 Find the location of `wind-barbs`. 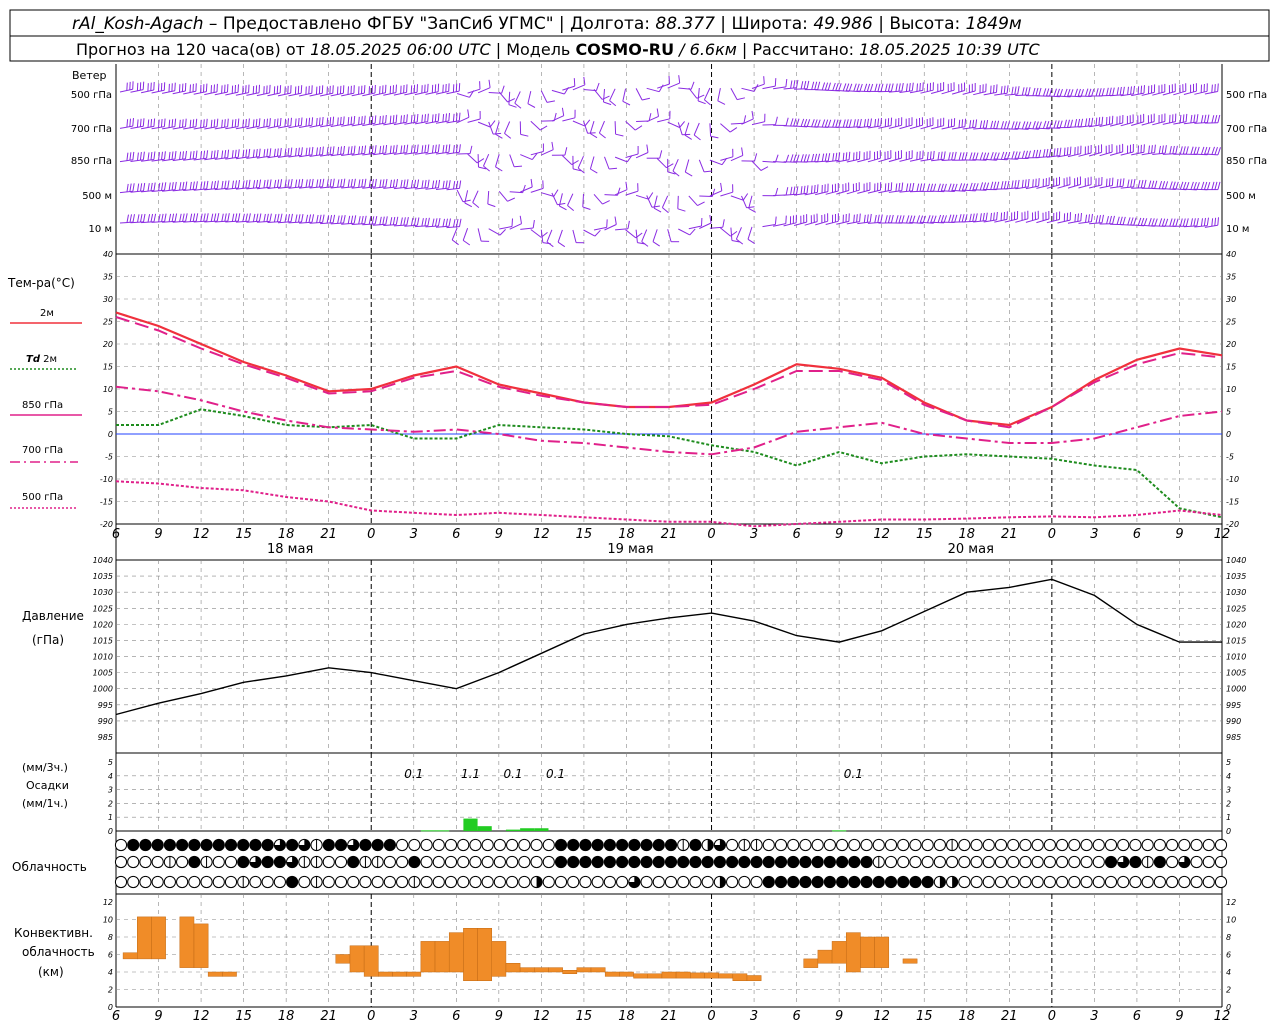

wind-barbs is located at coordinates (670, 161).